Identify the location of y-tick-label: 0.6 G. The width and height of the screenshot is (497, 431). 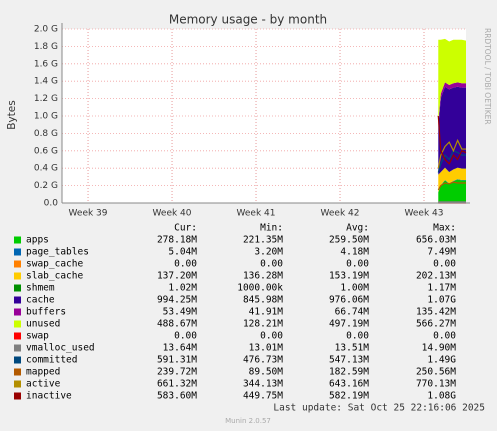
(46, 151).